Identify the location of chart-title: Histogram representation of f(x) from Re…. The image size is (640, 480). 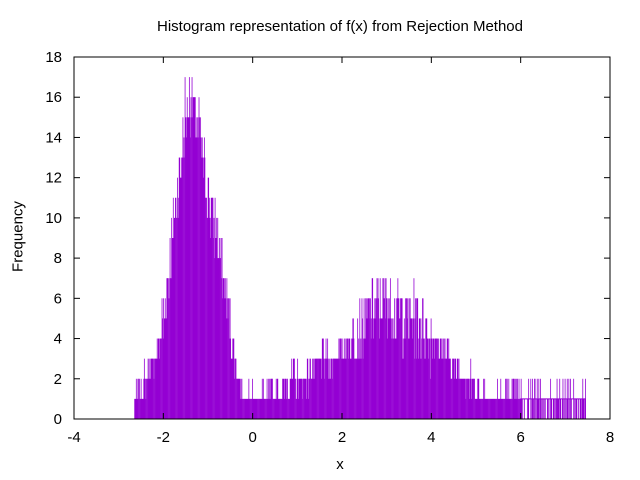
(340, 26).